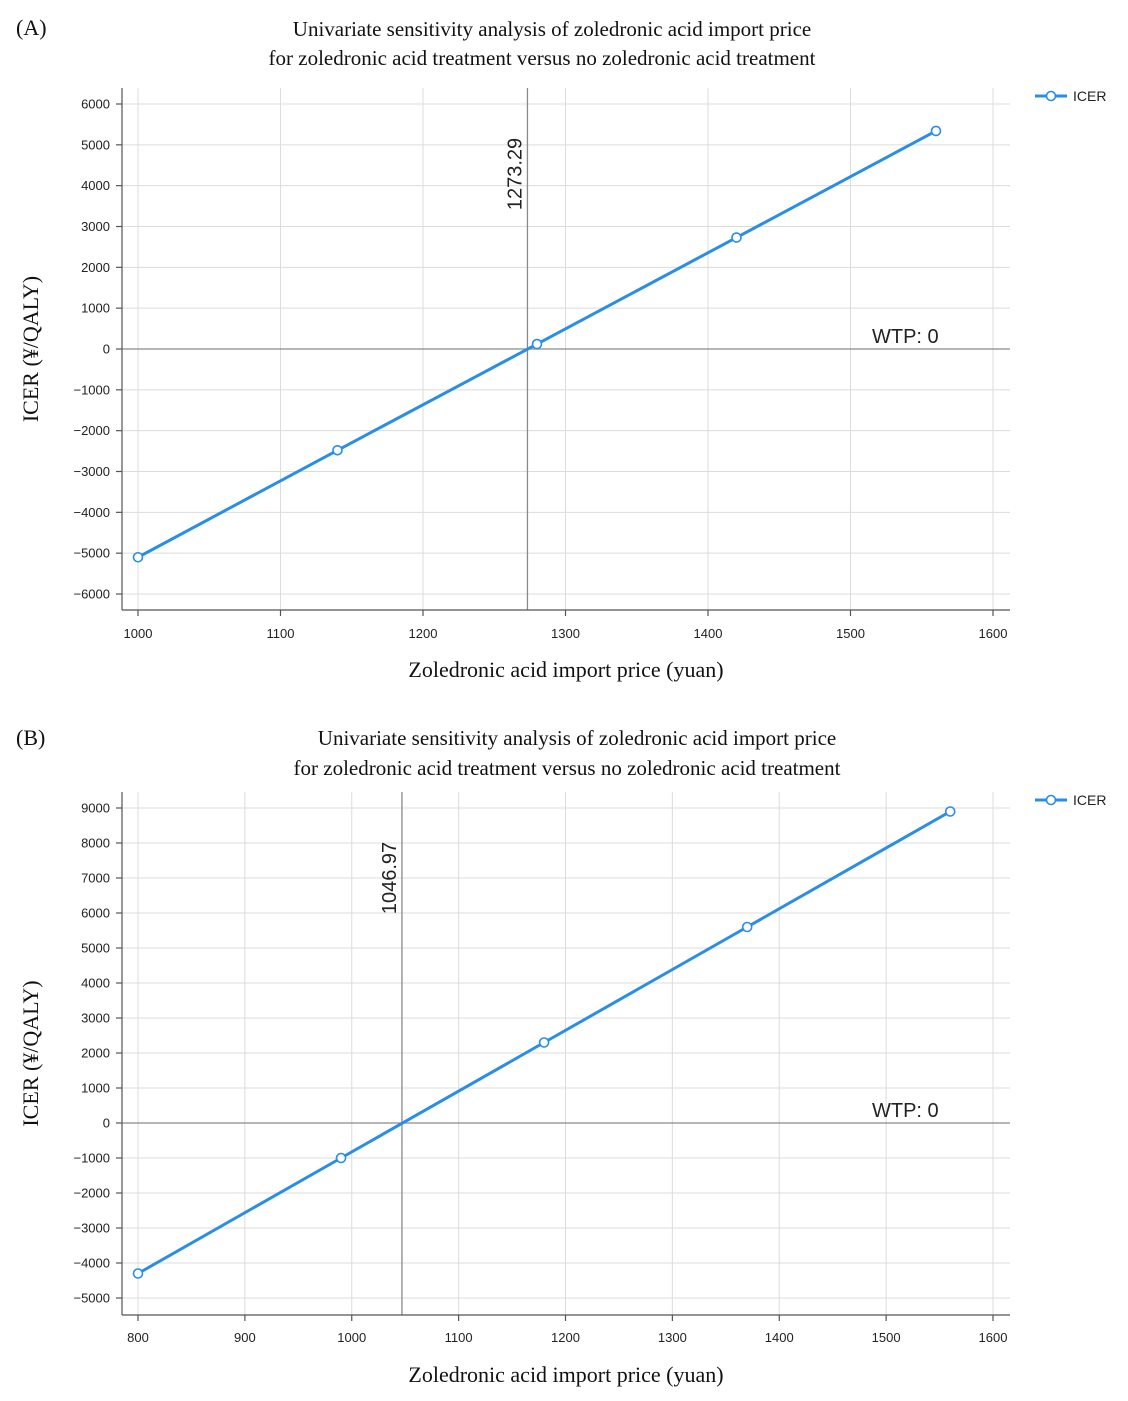 The height and width of the screenshot is (1401, 1128). Describe the element at coordinates (31, 27) in the screenshot. I see `panel-label: (A)` at that location.